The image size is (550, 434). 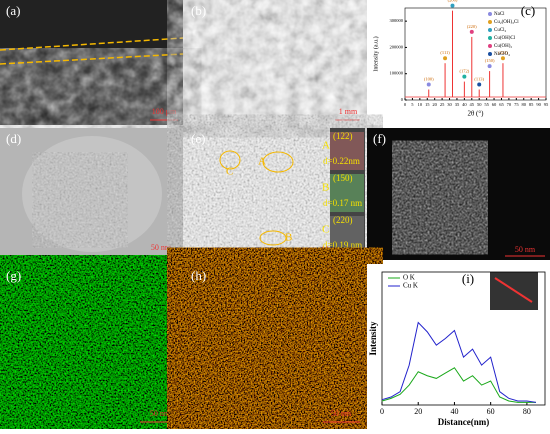 What do you see at coordinates (442, 104) in the screenshot?
I see `x-tick-label: 25` at bounding box center [442, 104].